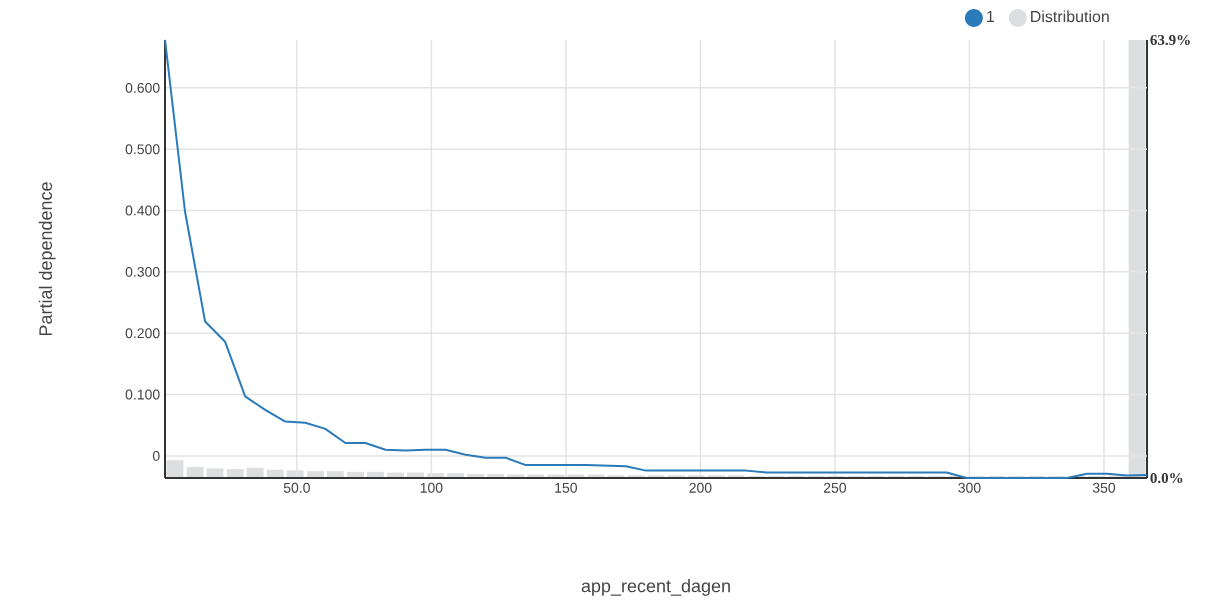 The height and width of the screenshot is (603, 1208). Describe the element at coordinates (142, 87) in the screenshot. I see `y-tick-label: 0.600` at that location.